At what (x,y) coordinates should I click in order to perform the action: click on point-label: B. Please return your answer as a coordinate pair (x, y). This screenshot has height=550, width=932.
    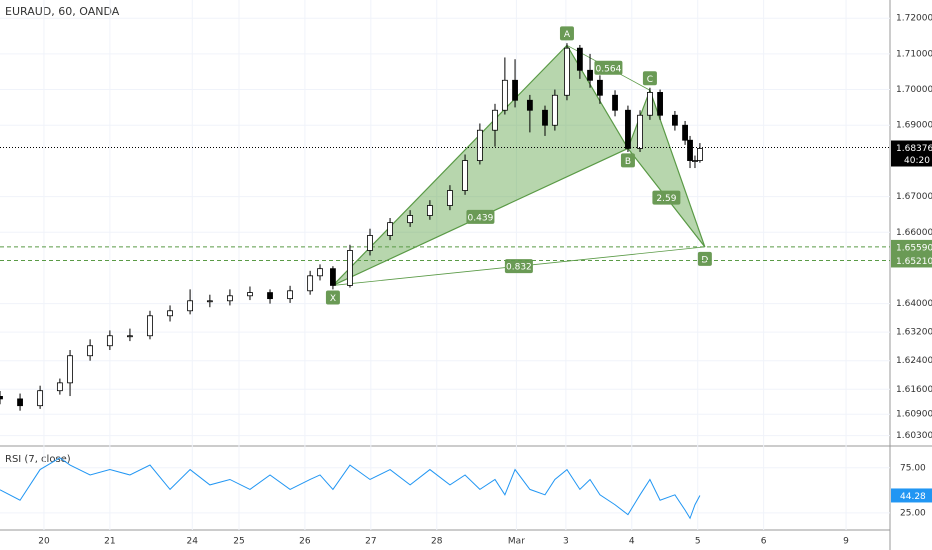
    Looking at the image, I should click on (628, 162).